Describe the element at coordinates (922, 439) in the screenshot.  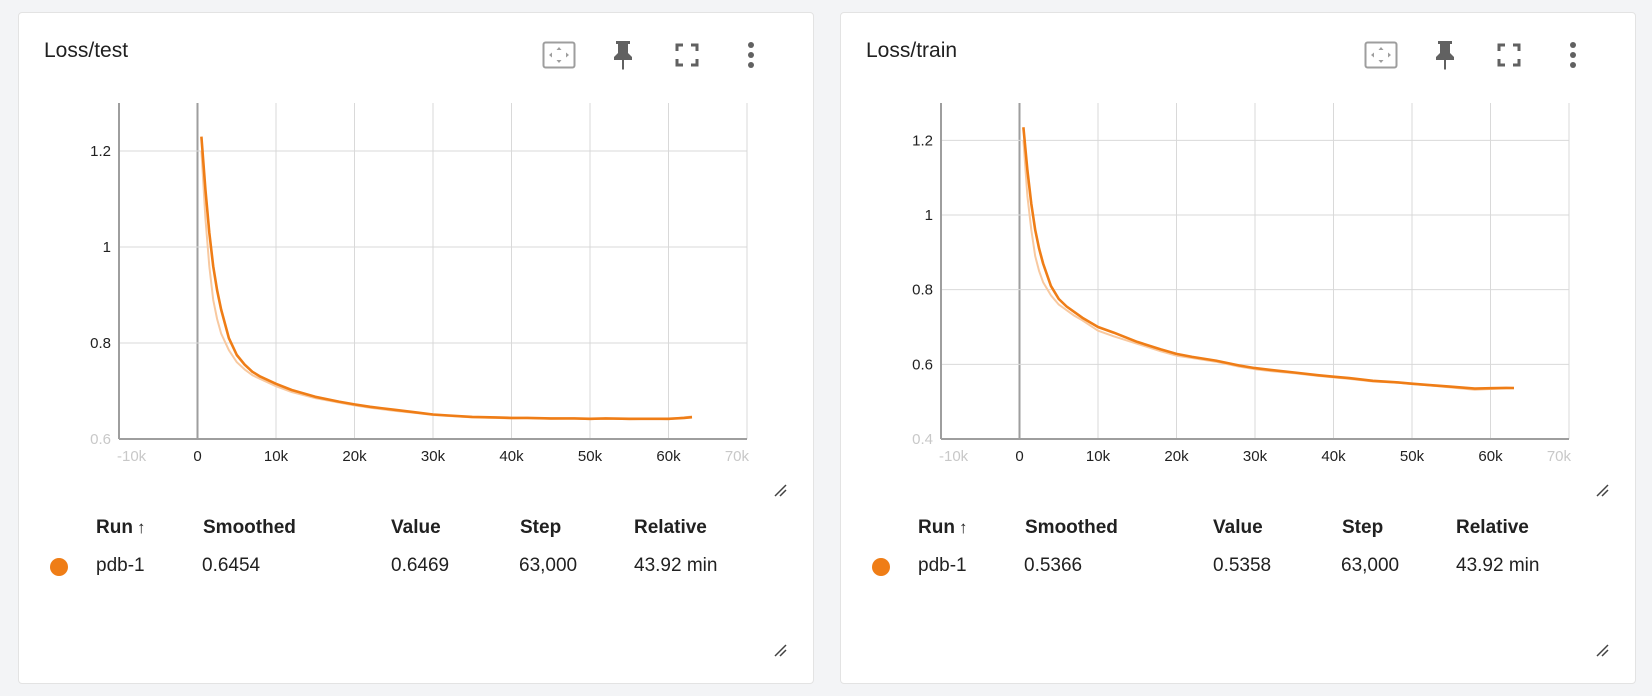
I see `y-tick-label: 0.4` at that location.